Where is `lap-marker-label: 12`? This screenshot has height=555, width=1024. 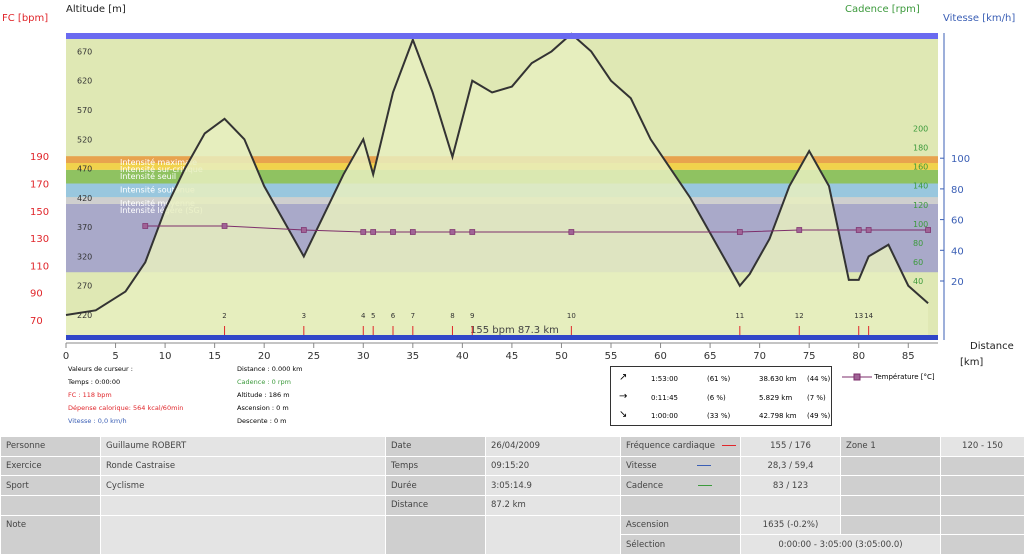 lap-marker-label: 12 is located at coordinates (799, 316).